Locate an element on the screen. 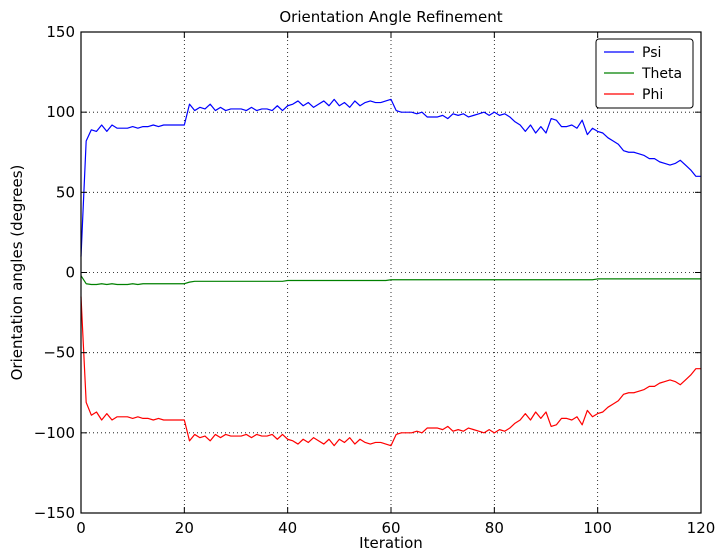 This screenshot has height=558, width=724. chart-title: Orientation Angle Refinement is located at coordinates (390, 17).